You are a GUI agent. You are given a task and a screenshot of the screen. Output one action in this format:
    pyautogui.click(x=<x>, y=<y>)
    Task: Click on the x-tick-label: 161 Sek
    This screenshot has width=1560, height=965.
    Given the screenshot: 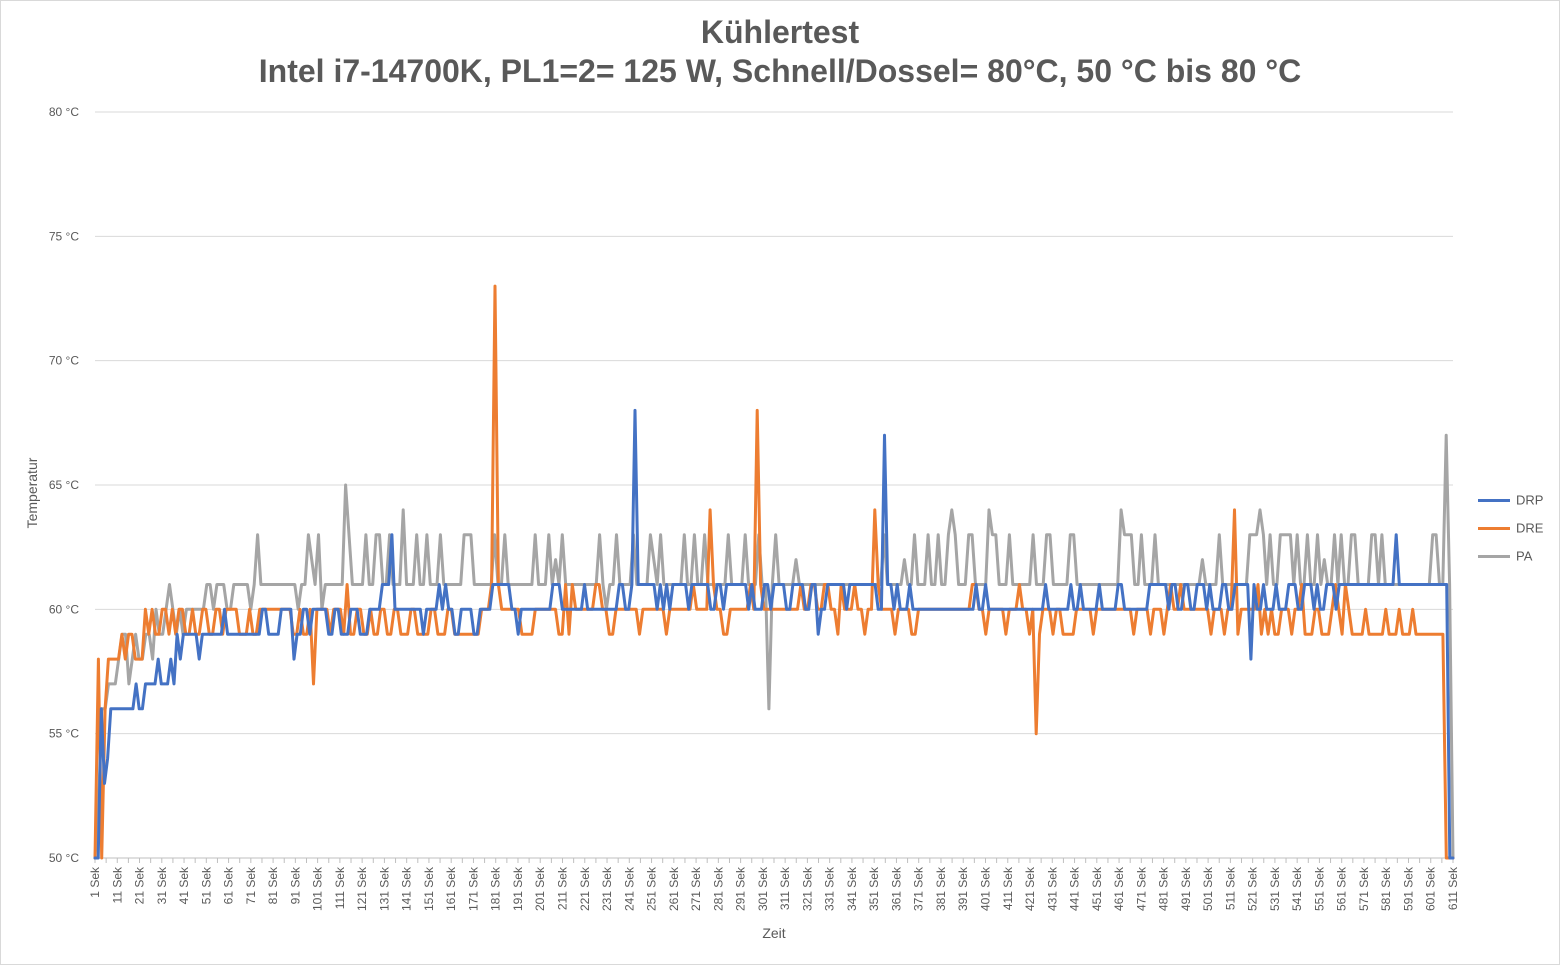 What is the action you would take?
    pyautogui.click(x=451, y=888)
    